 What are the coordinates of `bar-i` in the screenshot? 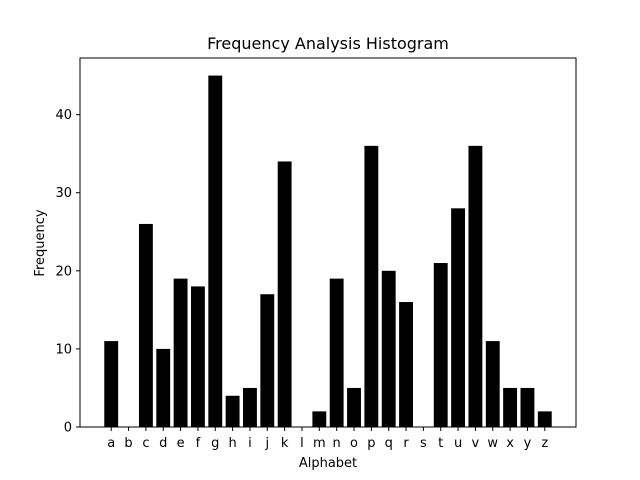 It's located at (250, 407).